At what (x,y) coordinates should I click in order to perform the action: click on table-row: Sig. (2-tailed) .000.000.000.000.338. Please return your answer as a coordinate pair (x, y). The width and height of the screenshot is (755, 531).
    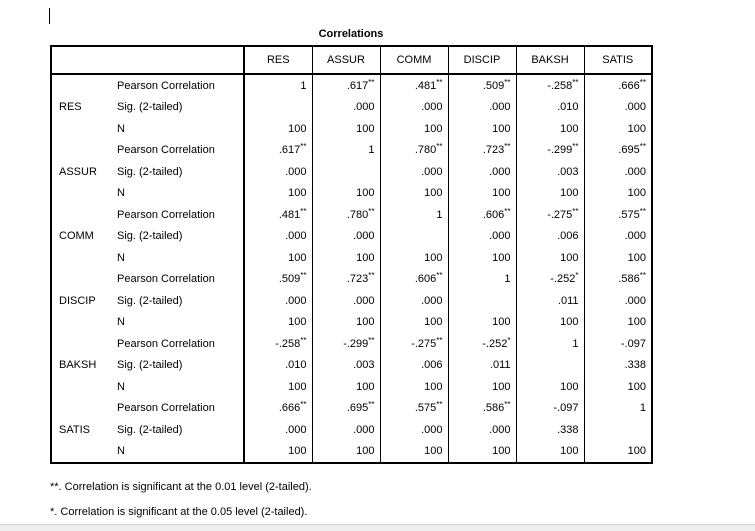
    Looking at the image, I should click on (351, 430).